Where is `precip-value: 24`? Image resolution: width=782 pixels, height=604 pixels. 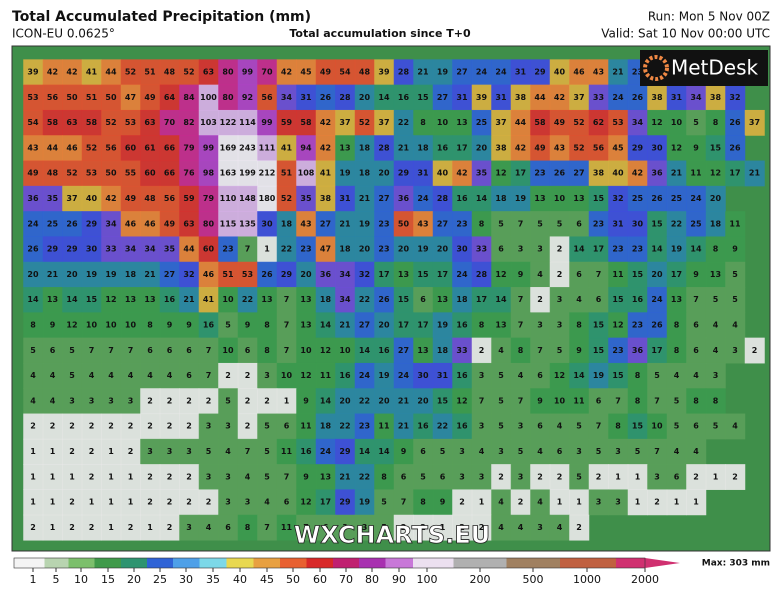
precip-value: 24 is located at coordinates (326, 451).